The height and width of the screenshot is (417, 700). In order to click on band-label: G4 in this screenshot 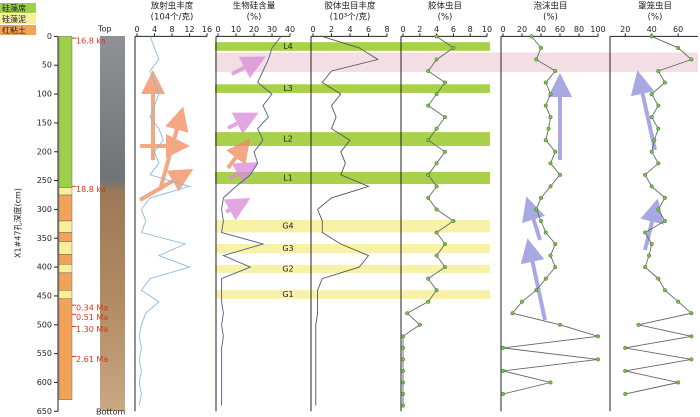, I will do `click(287, 226)`.